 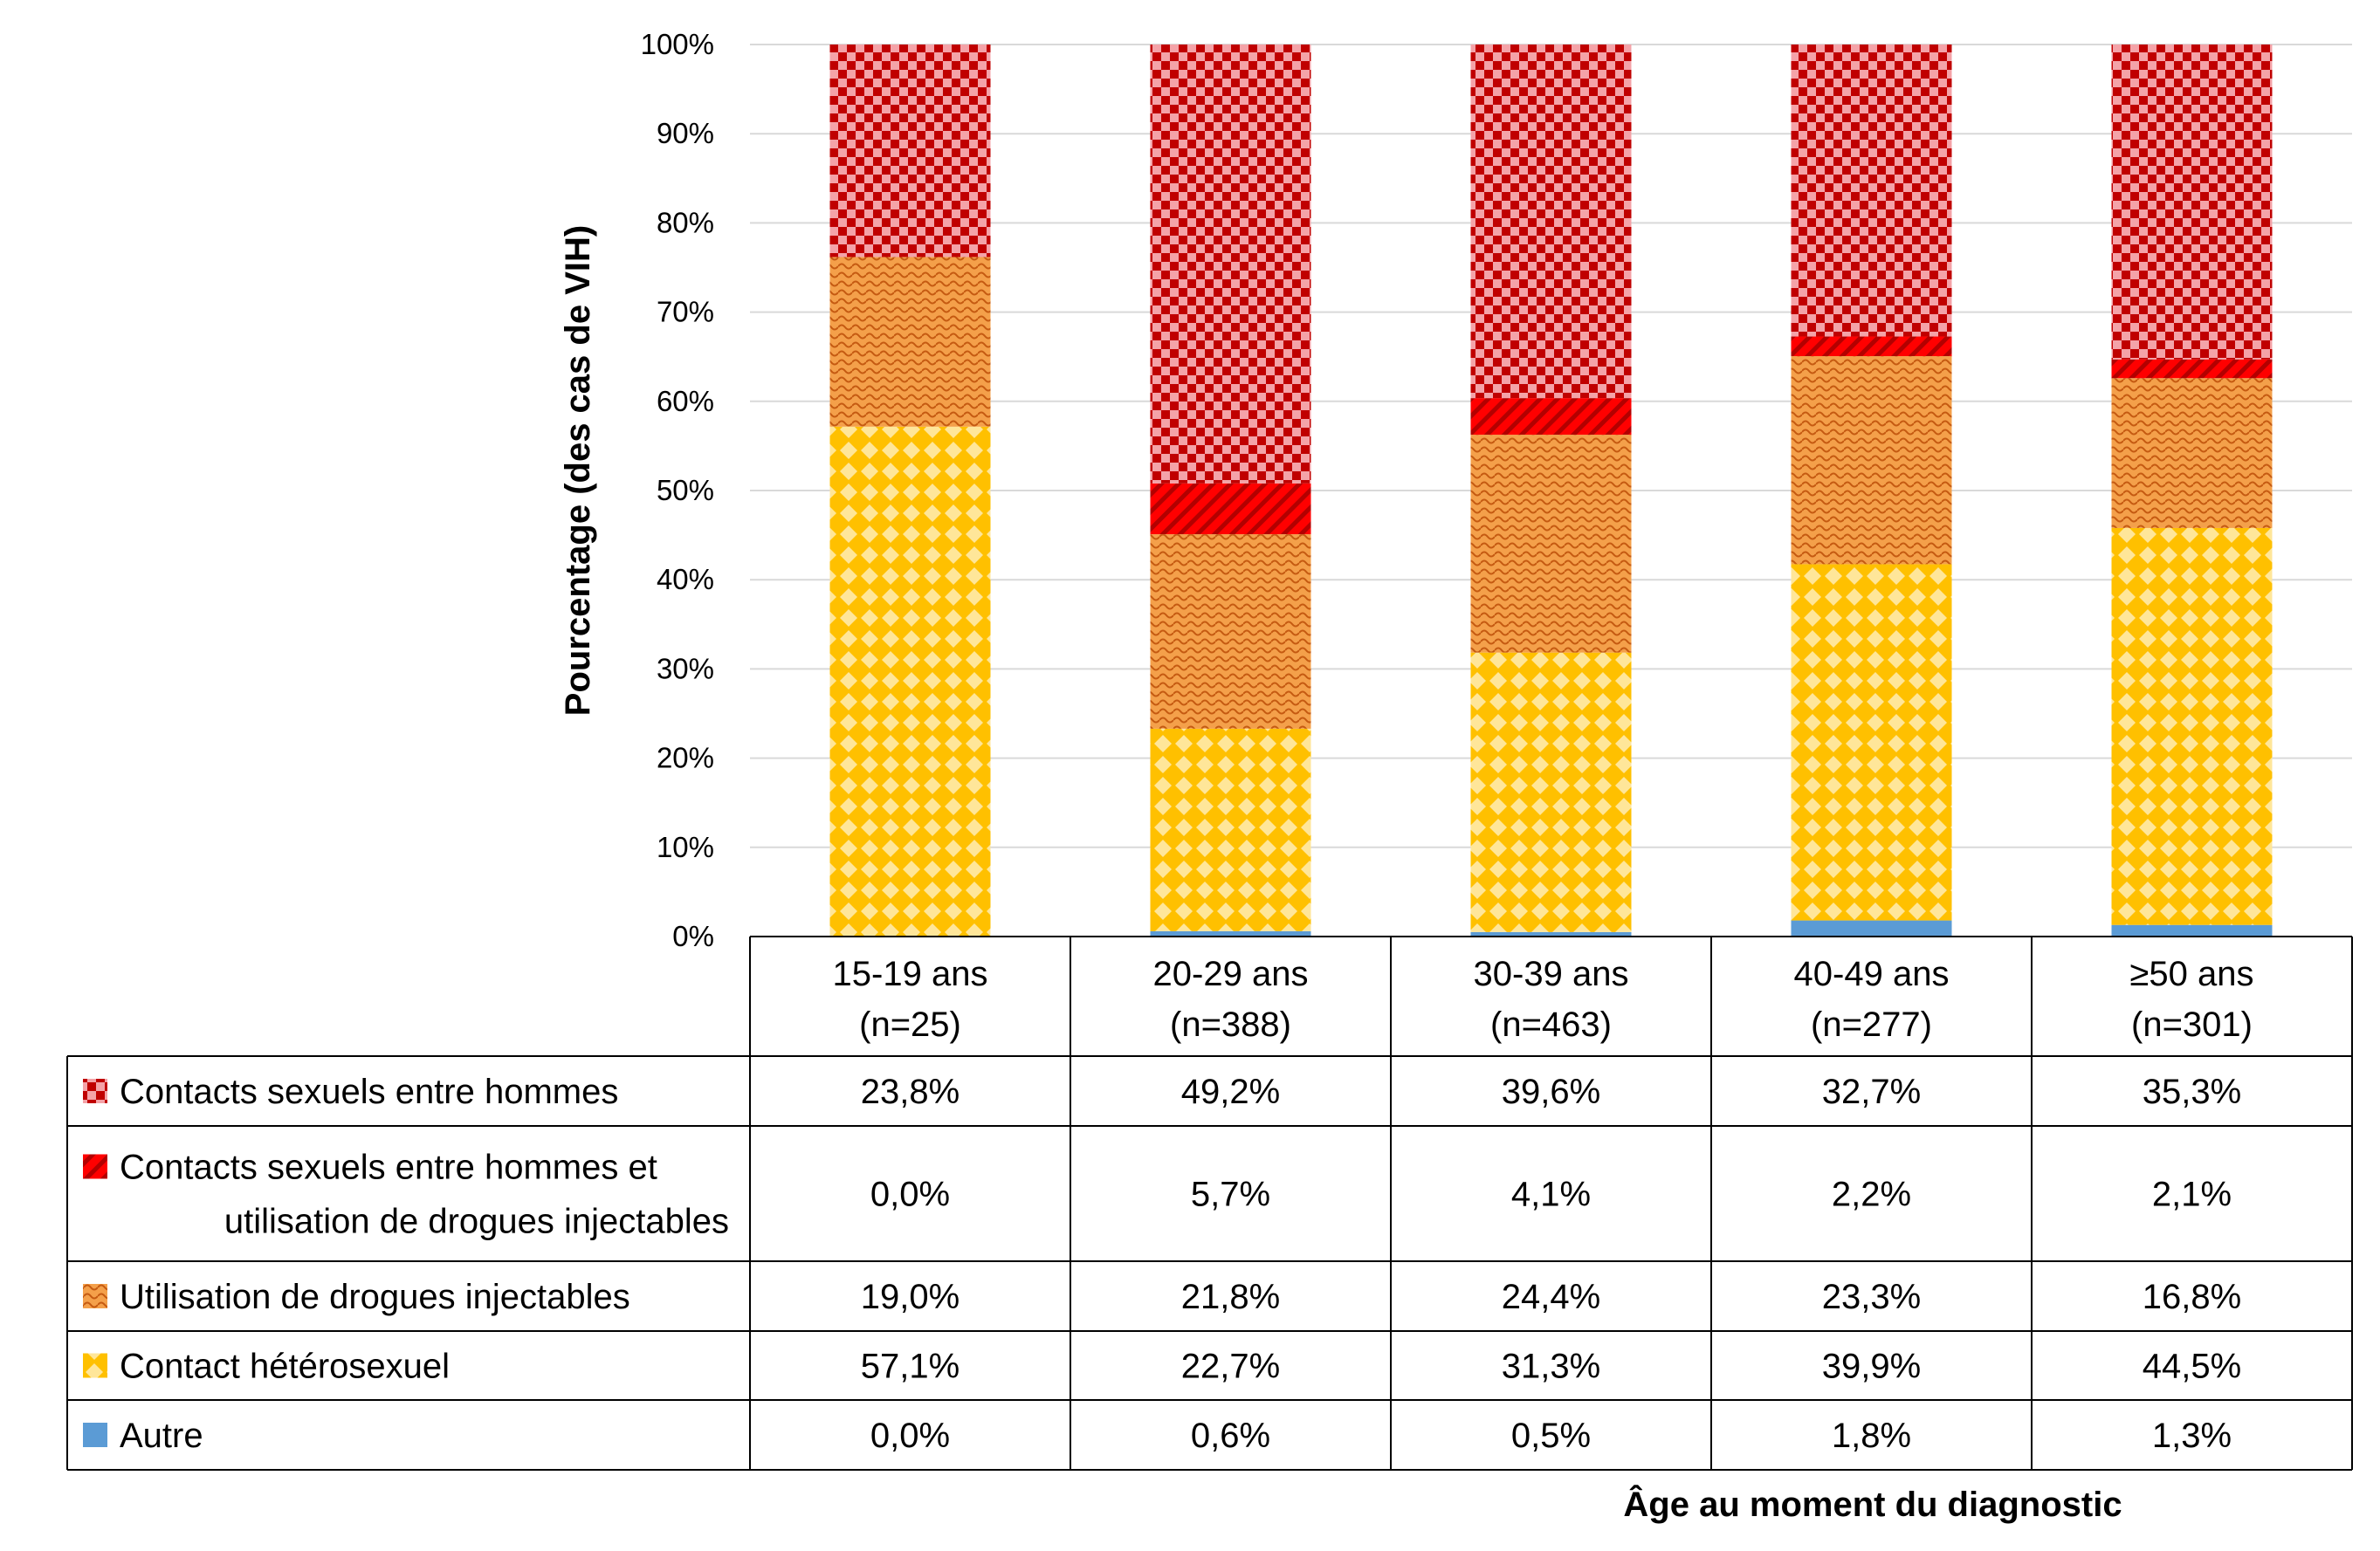 I want to click on category-label: ≥50 ans, so click(x=2191, y=974).